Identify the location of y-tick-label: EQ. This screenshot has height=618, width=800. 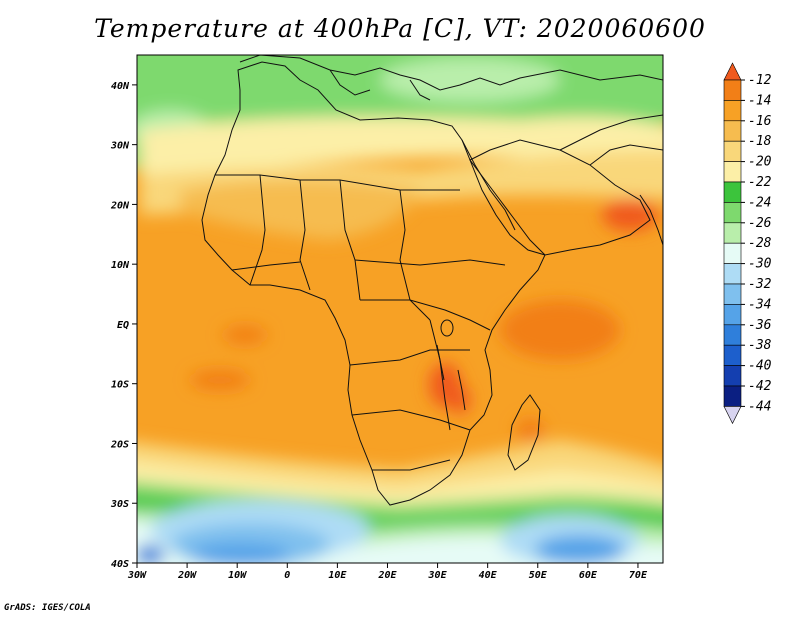
(123, 325).